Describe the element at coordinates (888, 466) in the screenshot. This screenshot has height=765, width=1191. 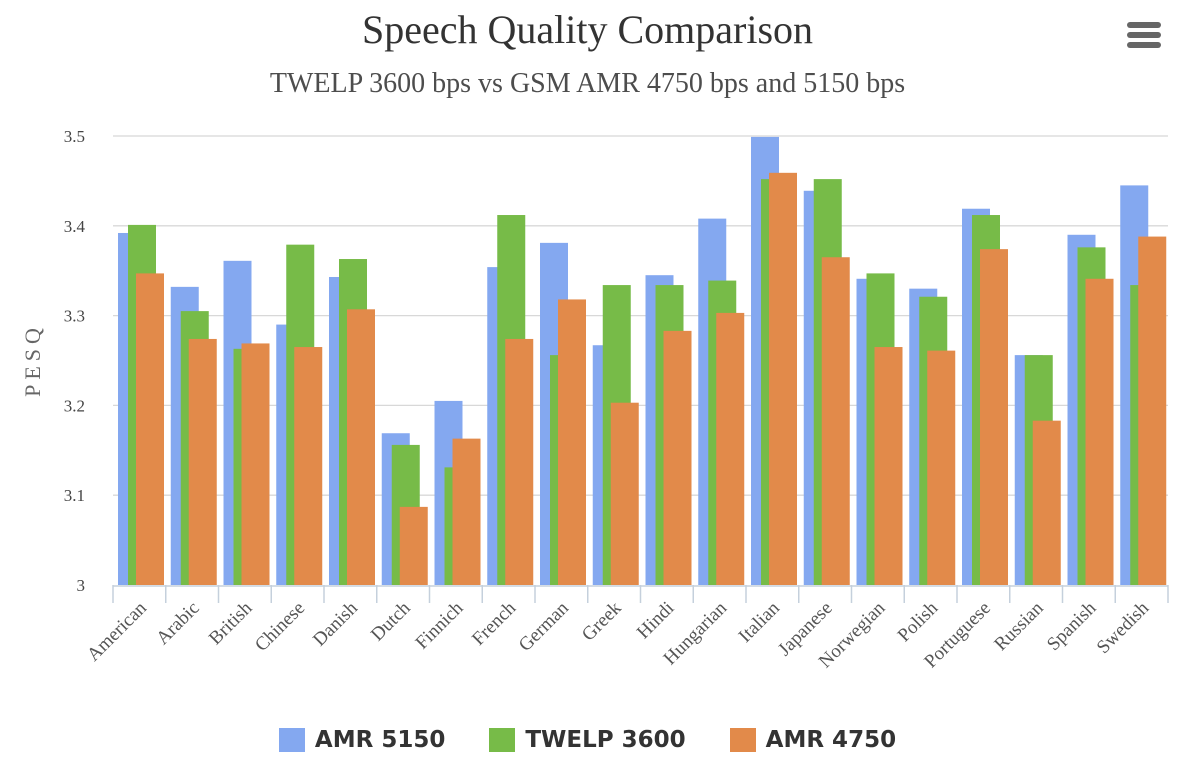
I see `bar-amr-4750-norwegian` at that location.